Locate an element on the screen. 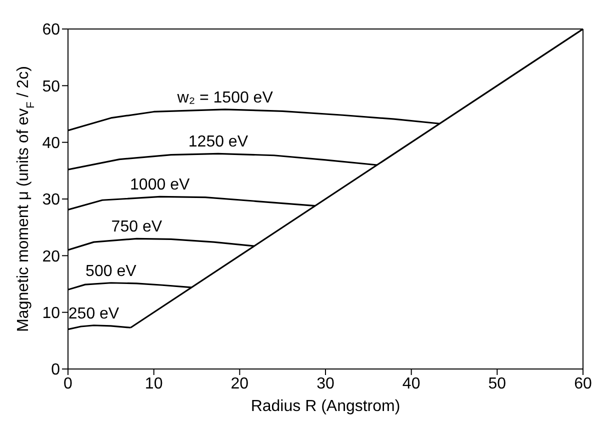  y-tick-label: 20 is located at coordinates (51, 257).